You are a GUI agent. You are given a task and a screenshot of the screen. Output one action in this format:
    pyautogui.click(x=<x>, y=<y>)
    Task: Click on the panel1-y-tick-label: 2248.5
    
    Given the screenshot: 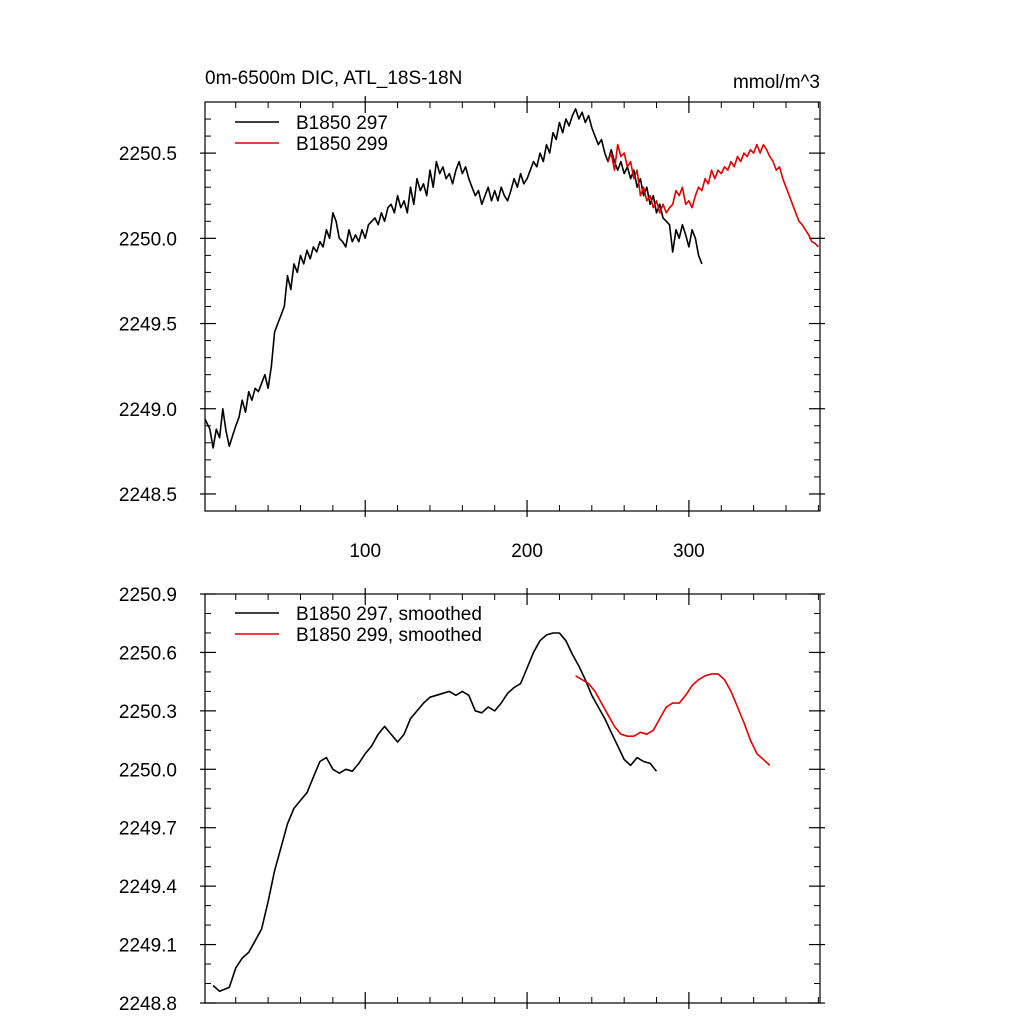 What is the action you would take?
    pyautogui.click(x=148, y=495)
    